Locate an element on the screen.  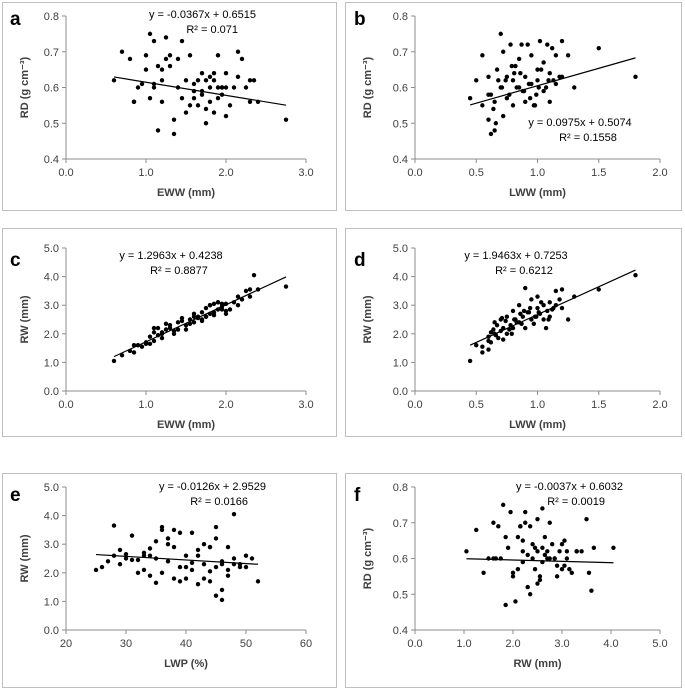
x-tick-label: 1.5 is located at coordinates (598, 173).